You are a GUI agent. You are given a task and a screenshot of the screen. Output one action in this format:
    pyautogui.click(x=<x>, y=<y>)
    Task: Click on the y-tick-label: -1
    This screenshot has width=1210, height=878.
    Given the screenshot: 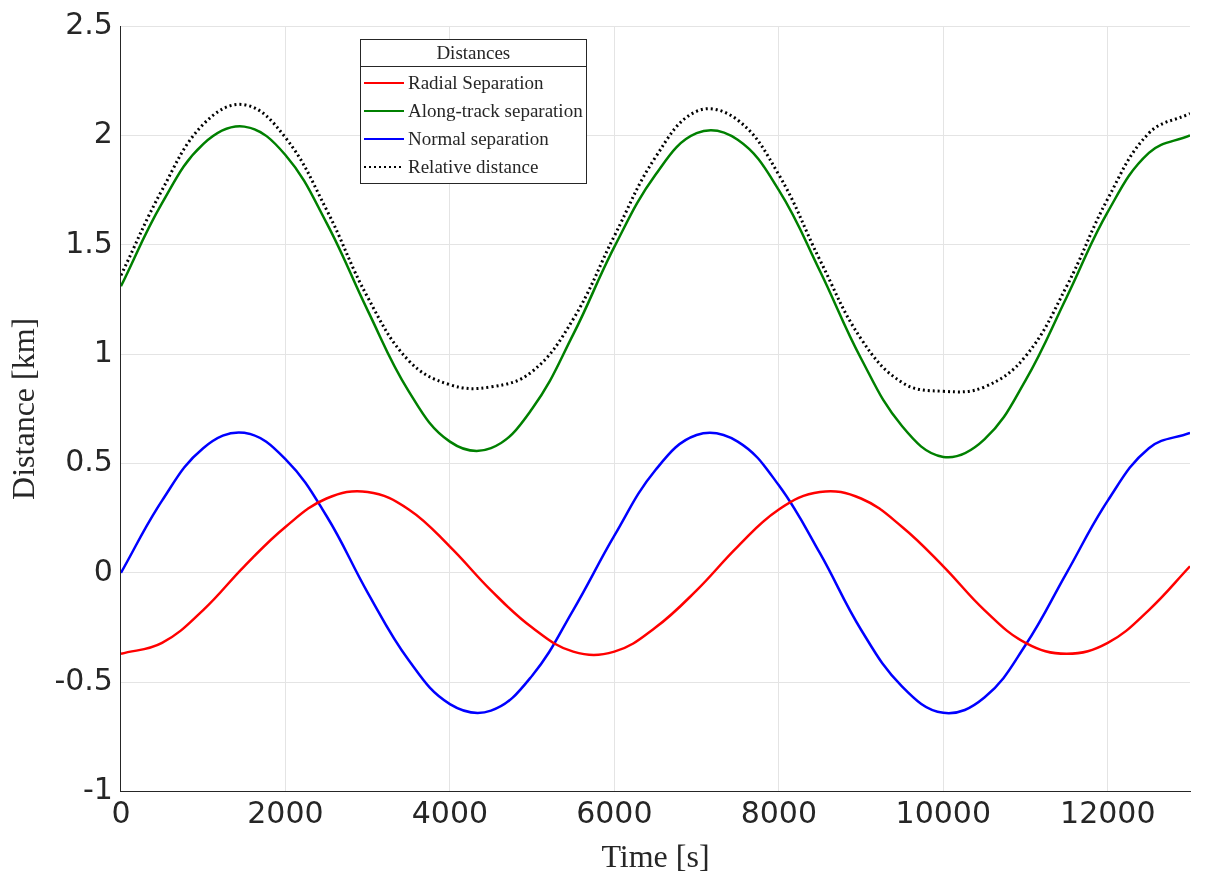 What is the action you would take?
    pyautogui.click(x=98, y=789)
    